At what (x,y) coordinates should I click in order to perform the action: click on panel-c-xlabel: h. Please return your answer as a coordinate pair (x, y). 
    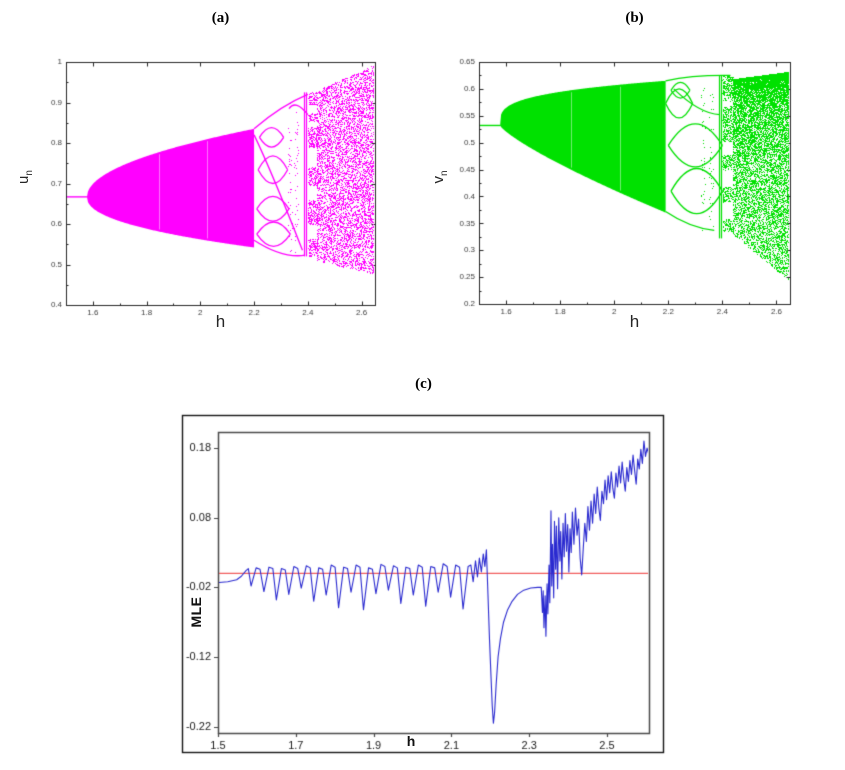
    Looking at the image, I should click on (411, 741).